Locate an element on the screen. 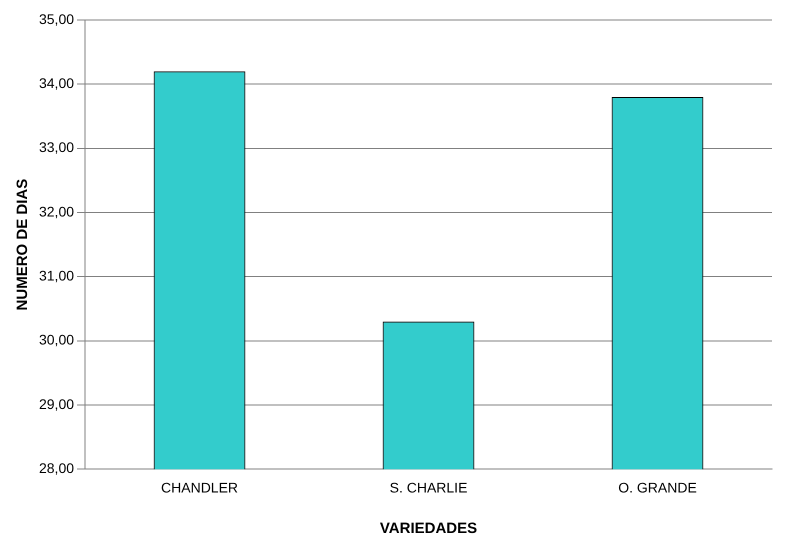 The width and height of the screenshot is (812, 552). y-axis-title: NUMERO DE DIAS is located at coordinates (23, 244).